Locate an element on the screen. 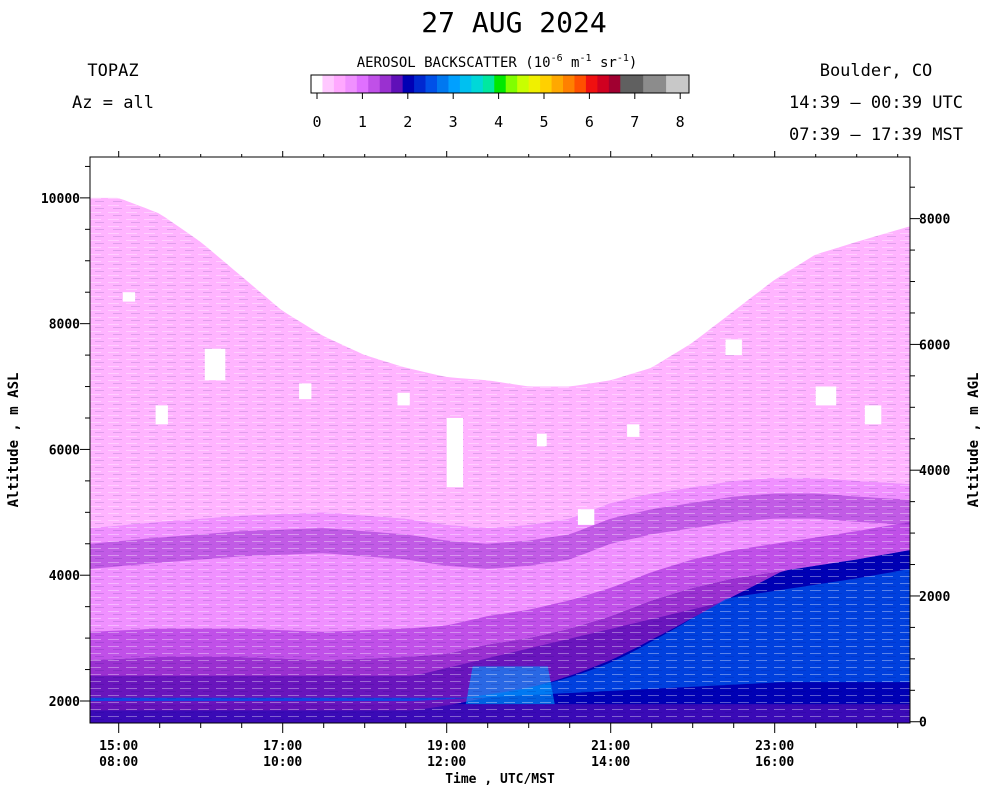  y-right-tick-label: 2000 is located at coordinates (934, 597).